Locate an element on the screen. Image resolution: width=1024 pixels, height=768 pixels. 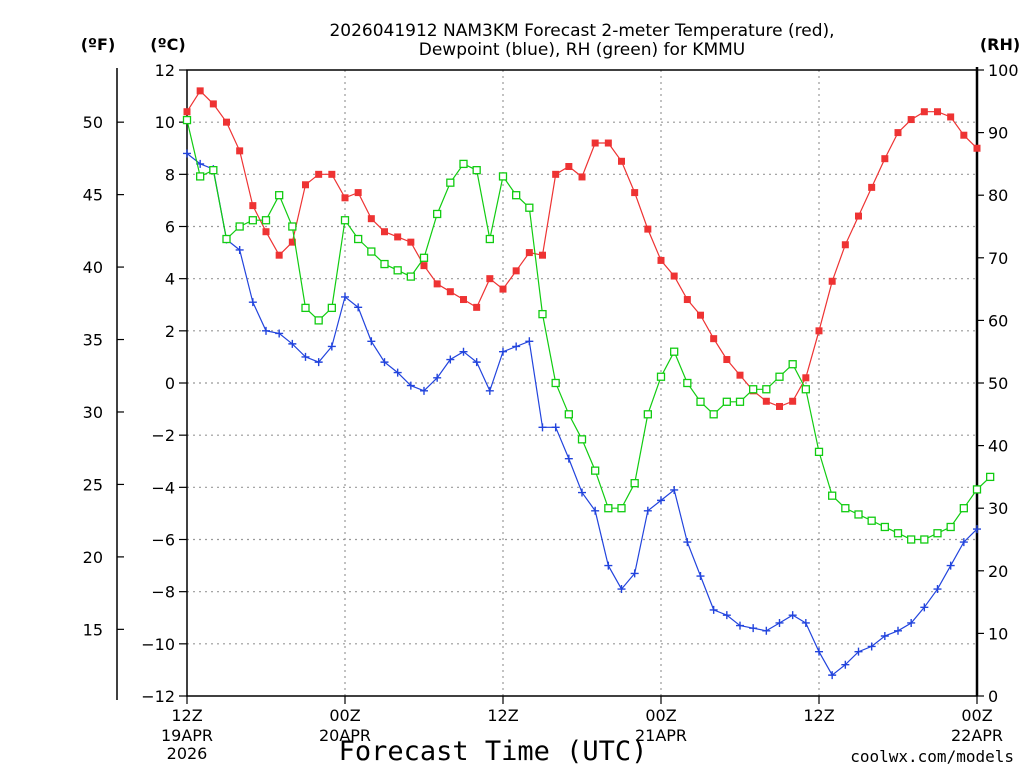
x-tick-date: 20APR is located at coordinates (345, 735).